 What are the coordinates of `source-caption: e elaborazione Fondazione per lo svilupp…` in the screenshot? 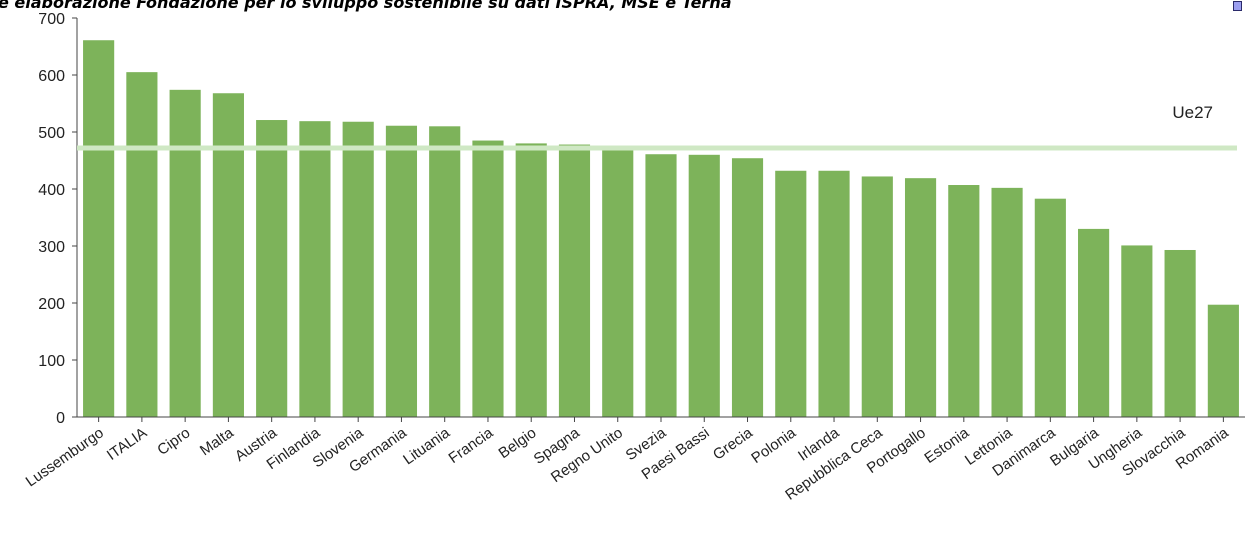 It's located at (366, 6).